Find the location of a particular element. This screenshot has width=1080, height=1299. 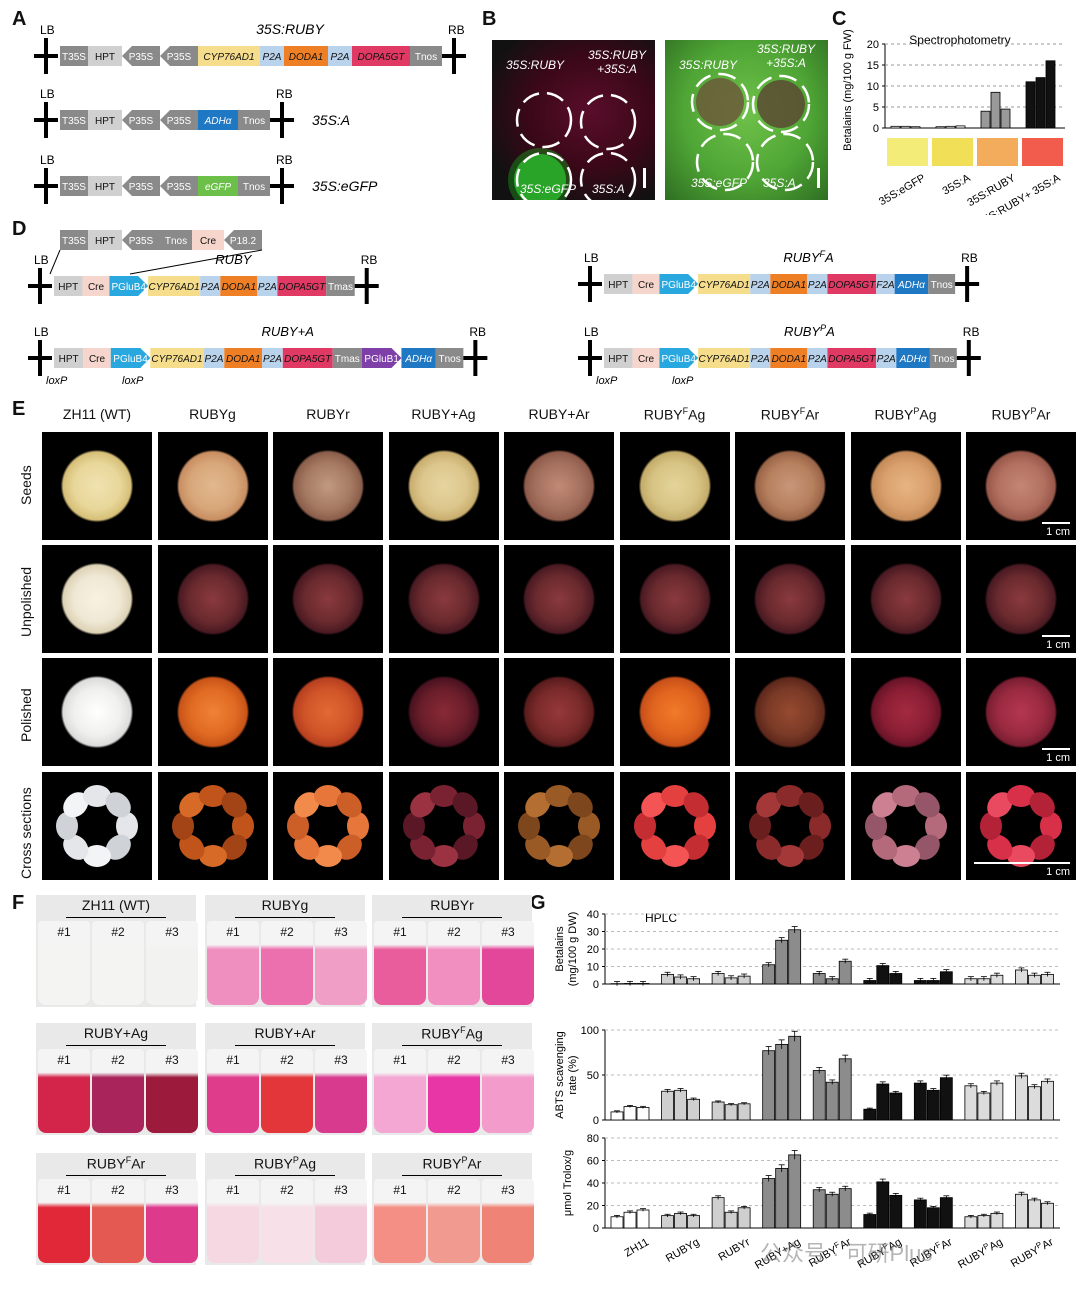

vial-group-title-sup: P is located at coordinates (464, 1160).